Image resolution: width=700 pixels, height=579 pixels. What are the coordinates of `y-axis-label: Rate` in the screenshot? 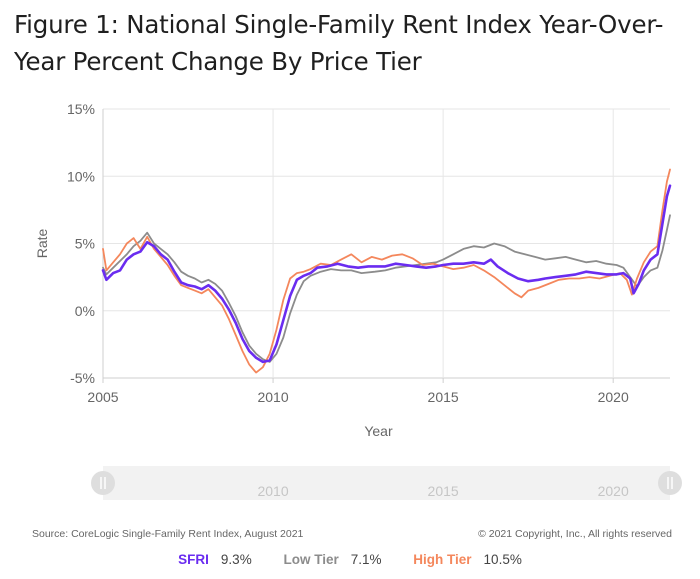 It's located at (42, 244).